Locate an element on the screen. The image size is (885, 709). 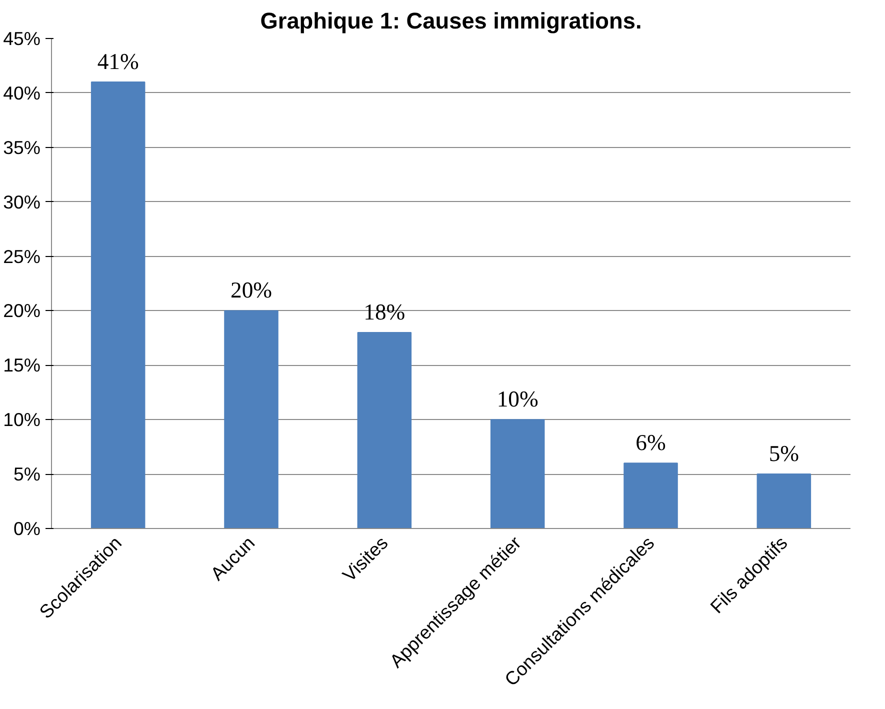
y-tick-label: 35% is located at coordinates (22, 147).